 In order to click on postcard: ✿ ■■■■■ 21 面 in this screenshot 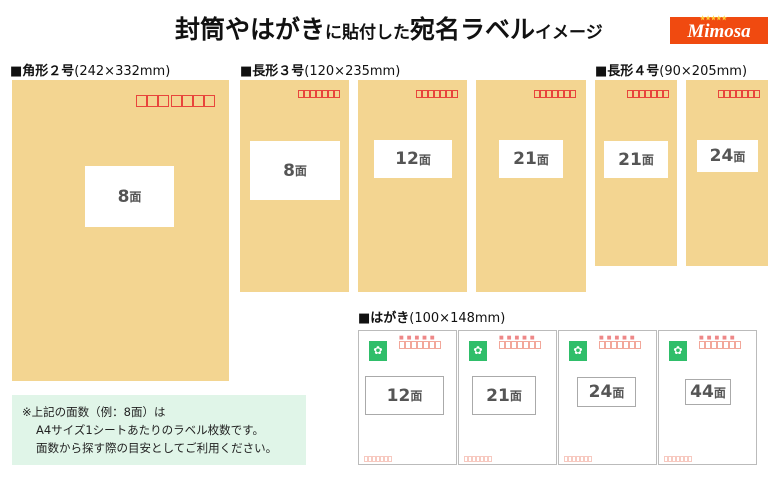, I will do `click(507, 397)`.